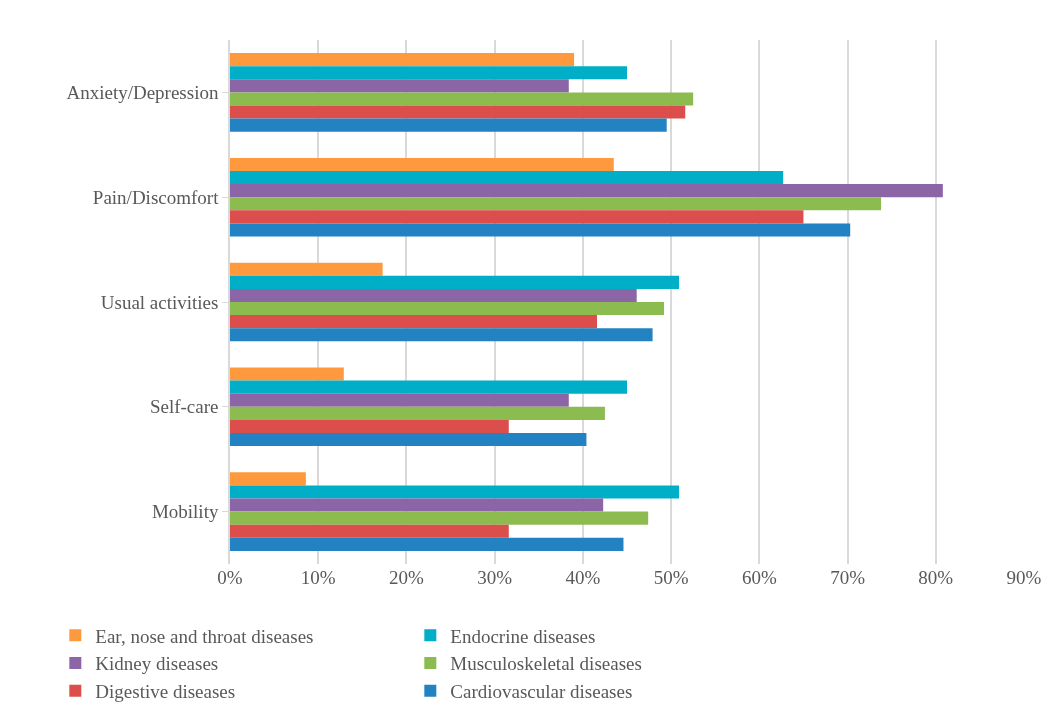 The height and width of the screenshot is (722, 1064). Describe the element at coordinates (848, 577) in the screenshot. I see `x-tick-label: 70%` at that location.